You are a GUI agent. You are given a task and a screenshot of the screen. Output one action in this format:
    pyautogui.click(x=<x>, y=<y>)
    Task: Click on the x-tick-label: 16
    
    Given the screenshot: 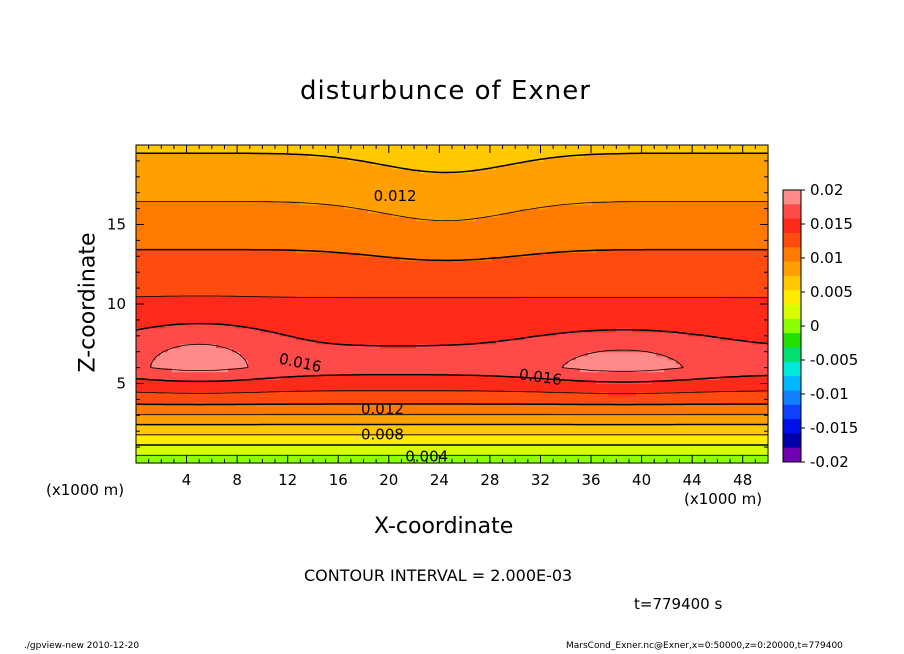 What is the action you would take?
    pyautogui.click(x=338, y=480)
    